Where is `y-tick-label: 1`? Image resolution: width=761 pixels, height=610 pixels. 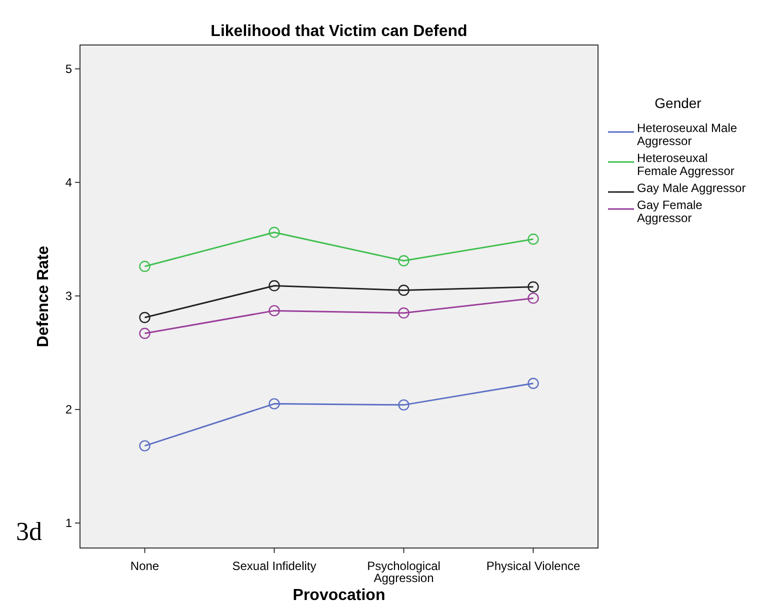
y-tick-label: 1 is located at coordinates (68, 523).